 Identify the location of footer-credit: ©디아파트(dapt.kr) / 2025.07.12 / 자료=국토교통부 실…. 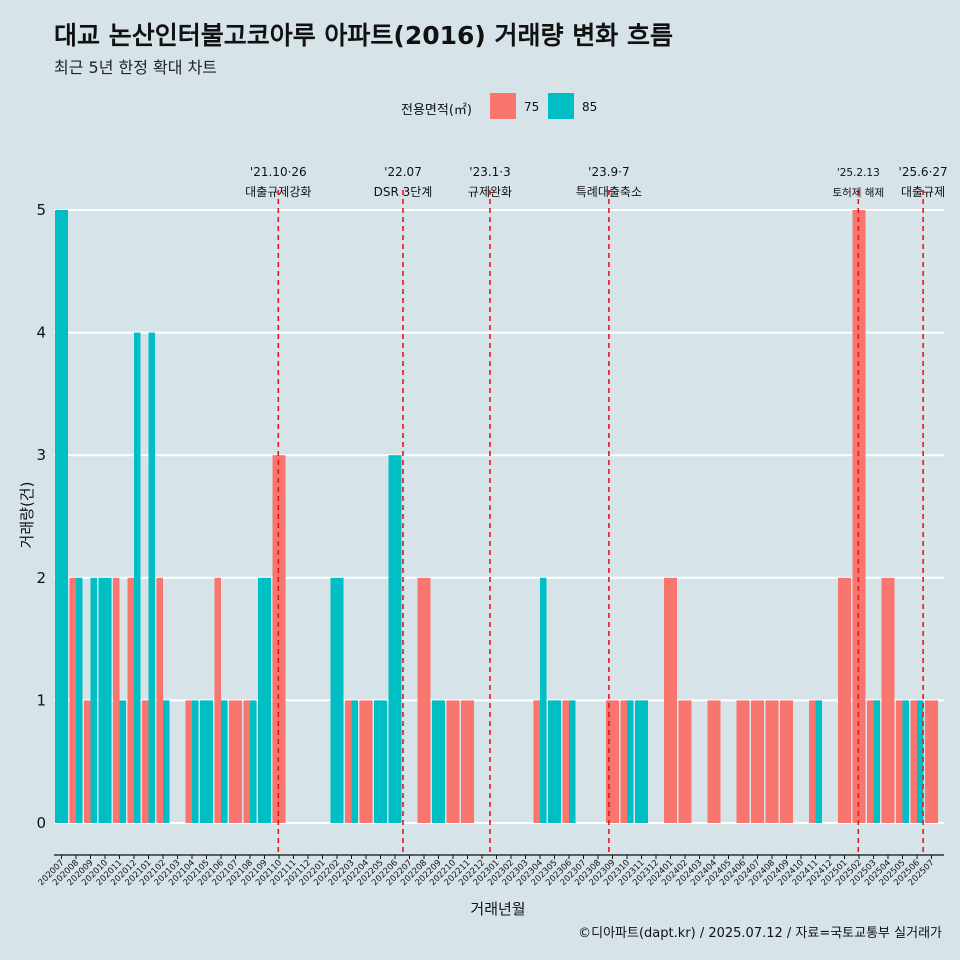
(760, 933).